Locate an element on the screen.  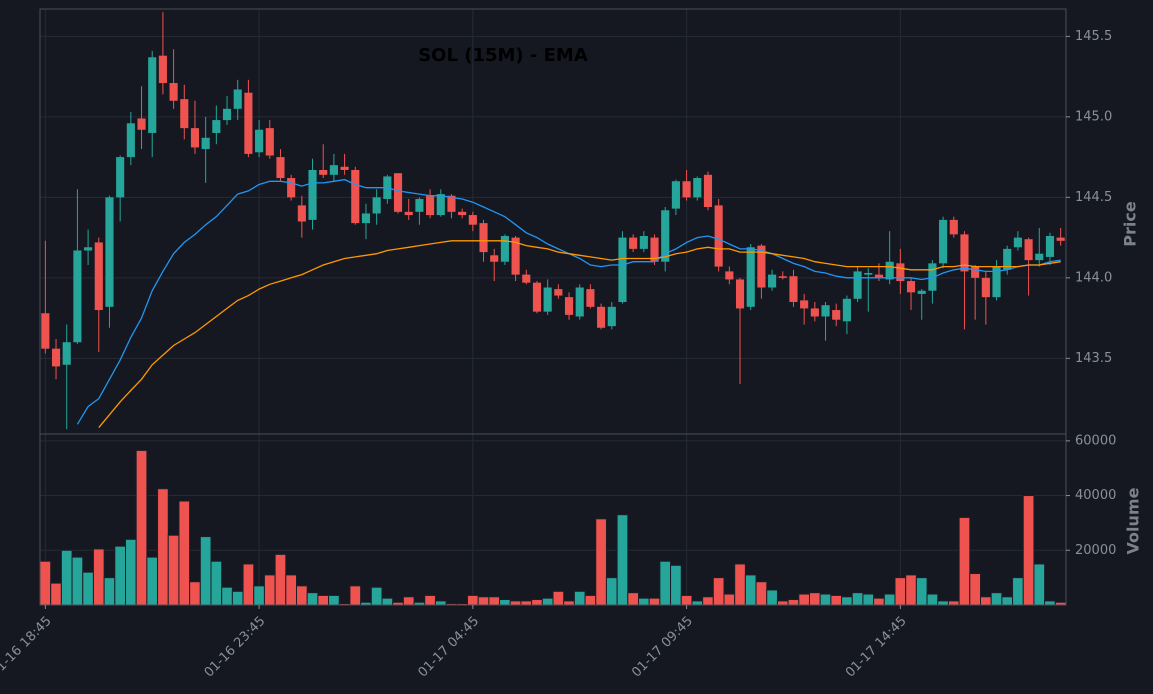
y-tick-label: 20000 is located at coordinates (1095, 550).